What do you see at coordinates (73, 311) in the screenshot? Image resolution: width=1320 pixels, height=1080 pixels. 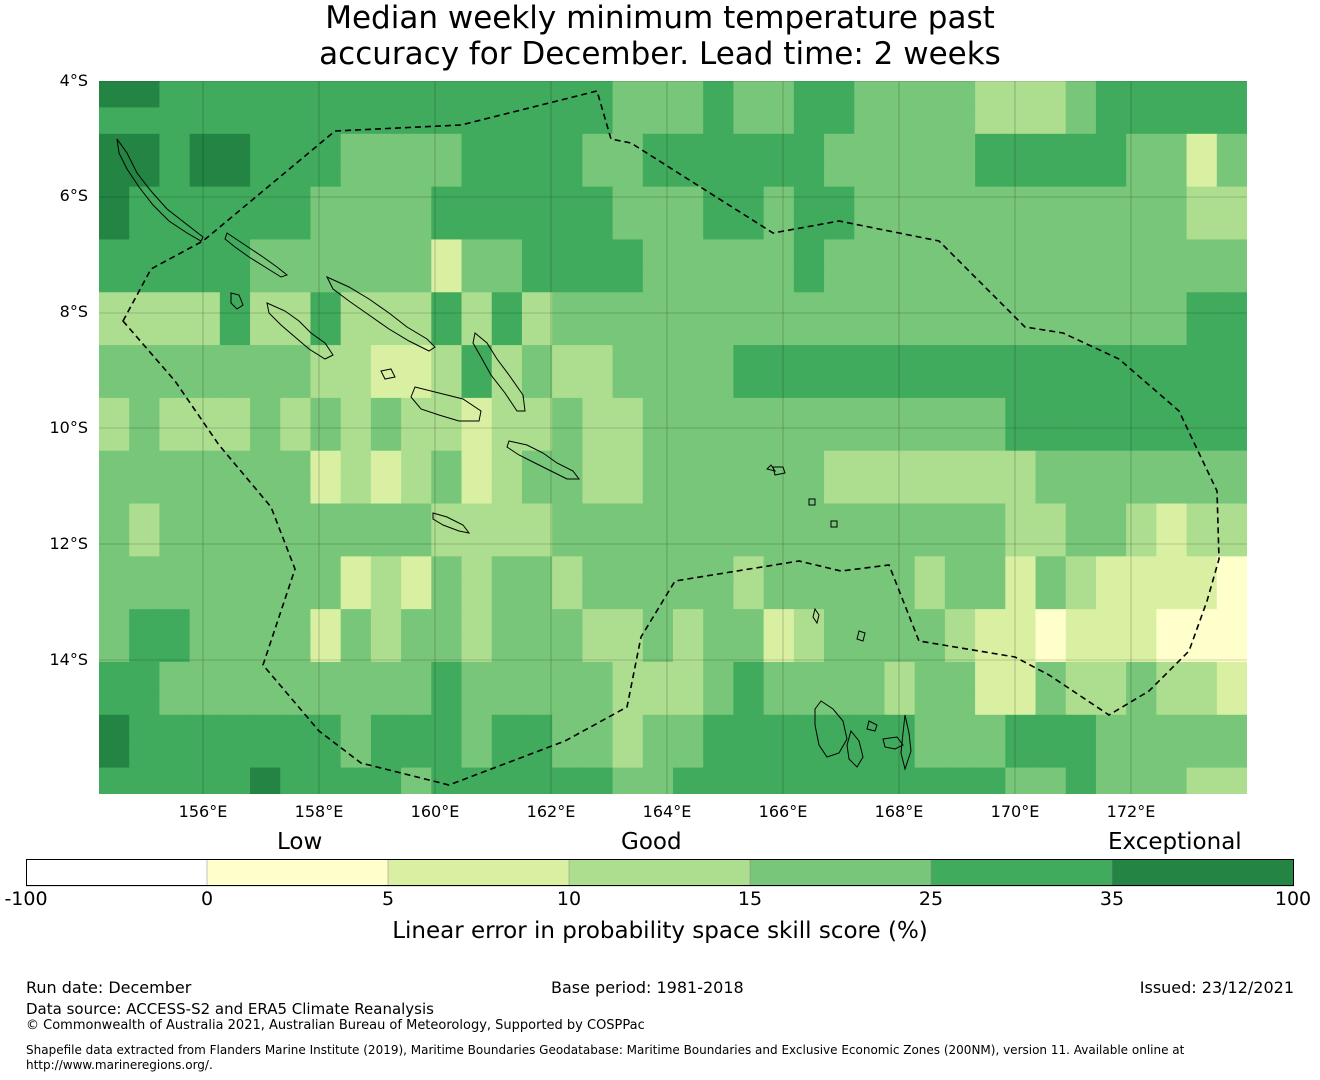 I see `y-label-8s: 8°S` at bounding box center [73, 311].